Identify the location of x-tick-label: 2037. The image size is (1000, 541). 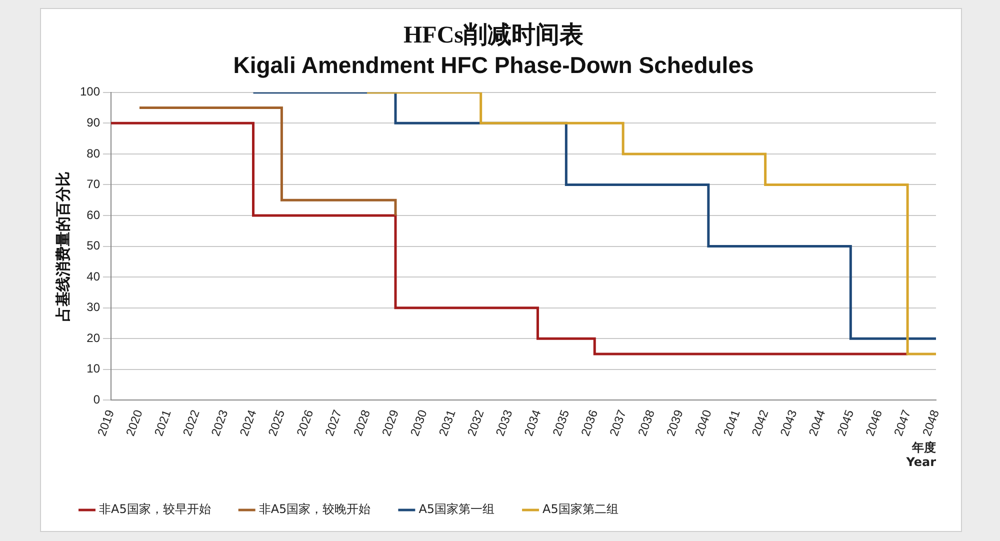
(618, 423).